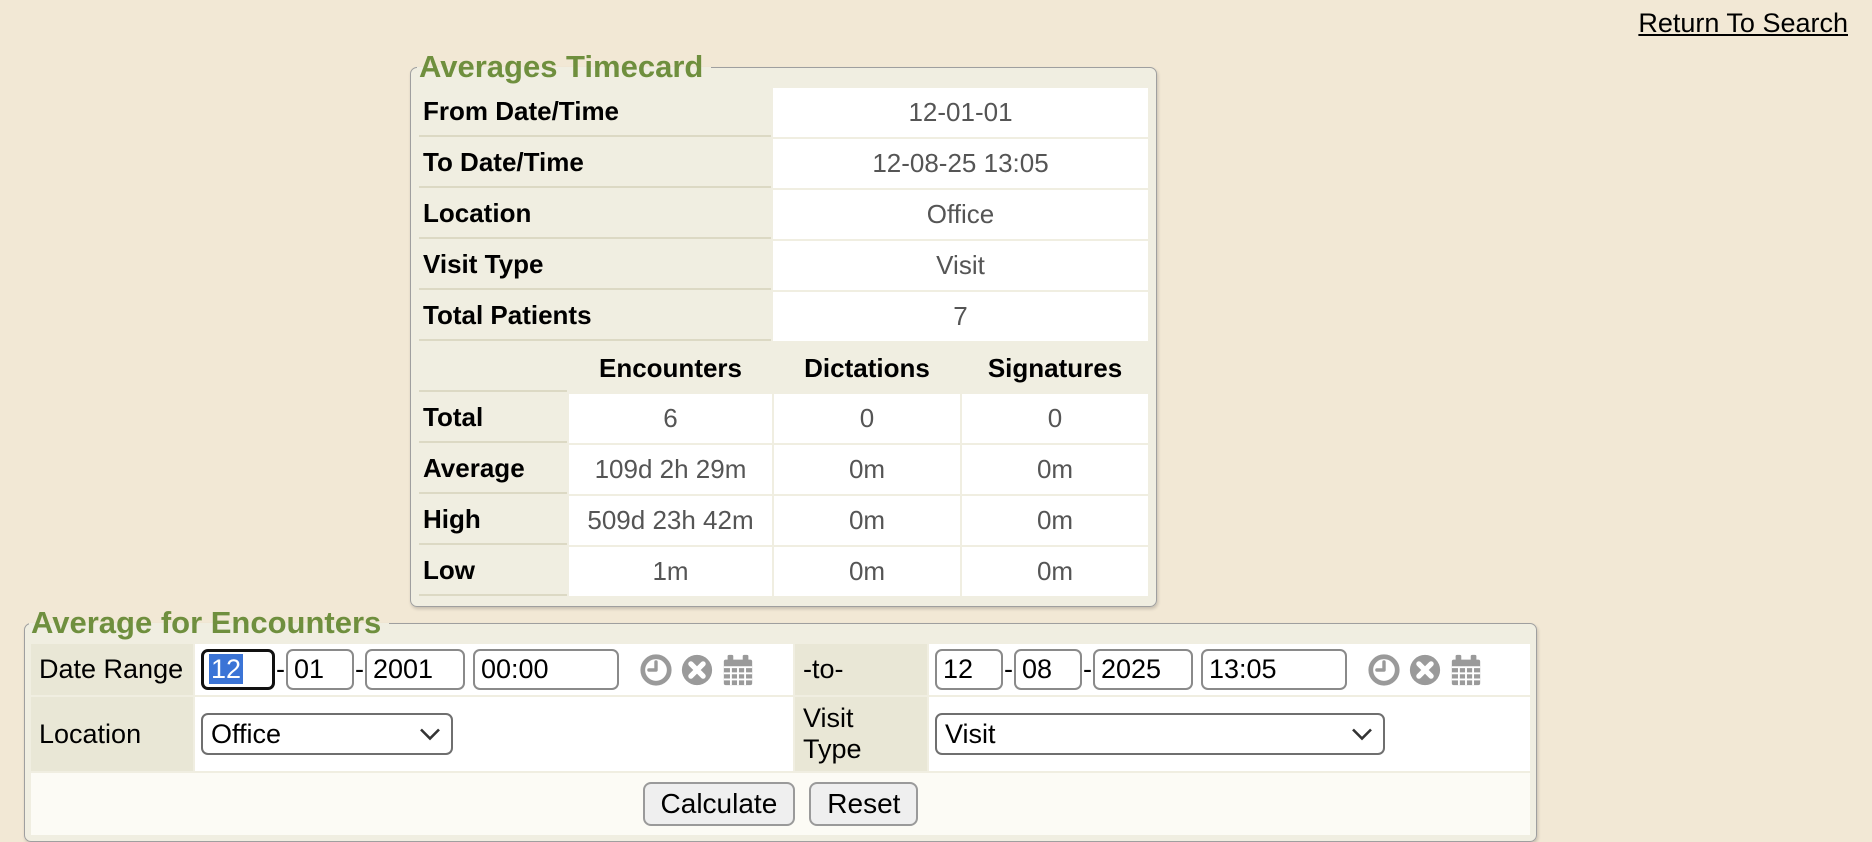 This screenshot has height=842, width=1872. Describe the element at coordinates (864, 804) in the screenshot. I see `reset-button: Reset` at that location.